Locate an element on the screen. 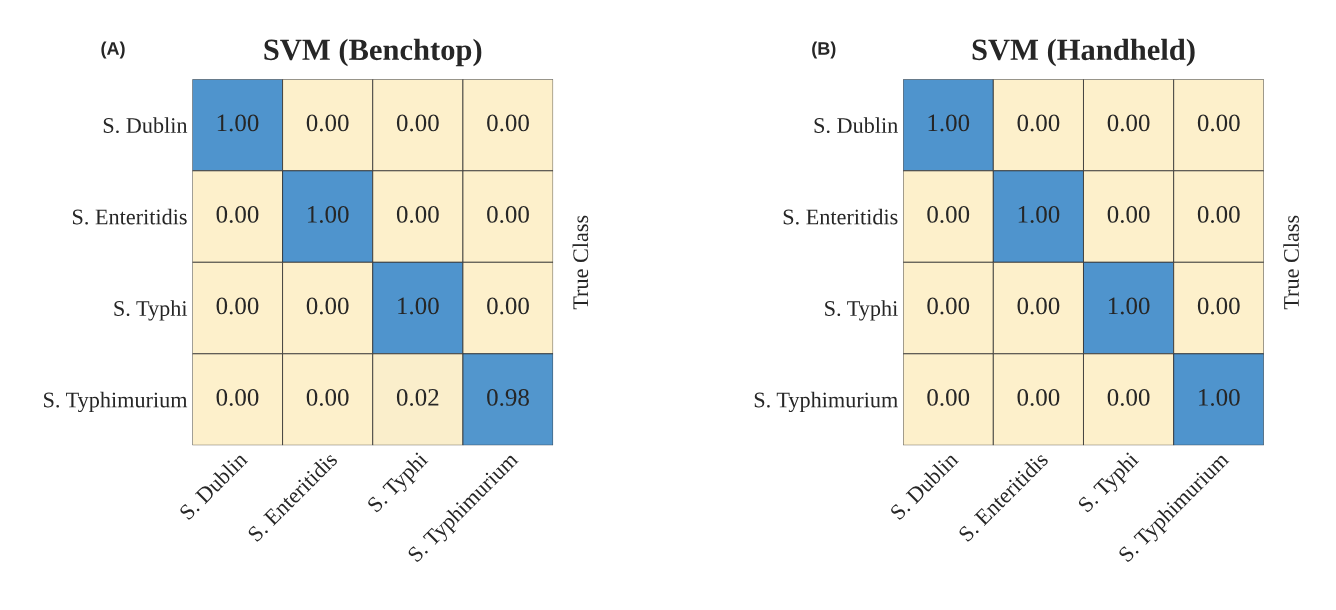  chart-title: SVM (Handheld) is located at coordinates (1083, 52).